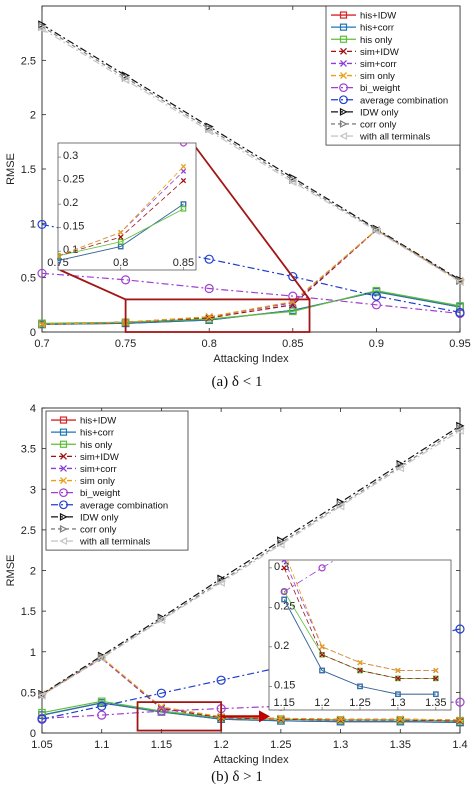  I want to click on legend-entry-4: sim+corr, so click(378, 64).